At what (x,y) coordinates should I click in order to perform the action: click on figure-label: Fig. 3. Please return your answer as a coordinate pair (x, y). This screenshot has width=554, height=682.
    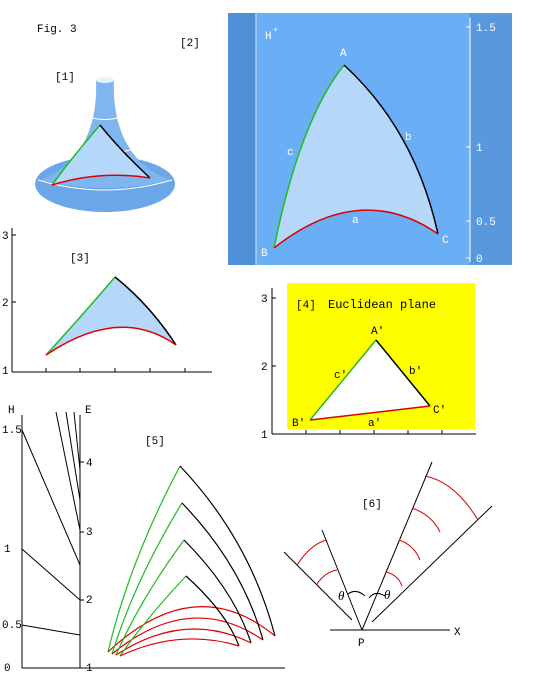
    Looking at the image, I should click on (57, 30).